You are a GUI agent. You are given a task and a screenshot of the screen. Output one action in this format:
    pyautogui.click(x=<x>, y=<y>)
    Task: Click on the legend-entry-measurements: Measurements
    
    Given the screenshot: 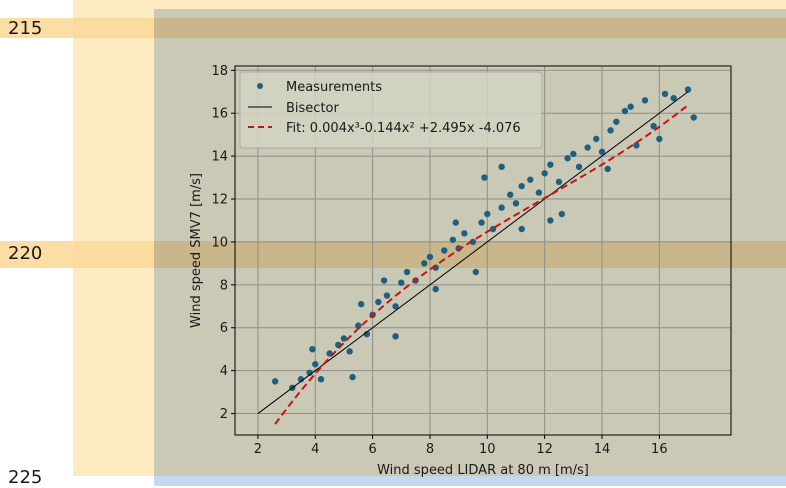 What is the action you would take?
    pyautogui.click(x=334, y=87)
    